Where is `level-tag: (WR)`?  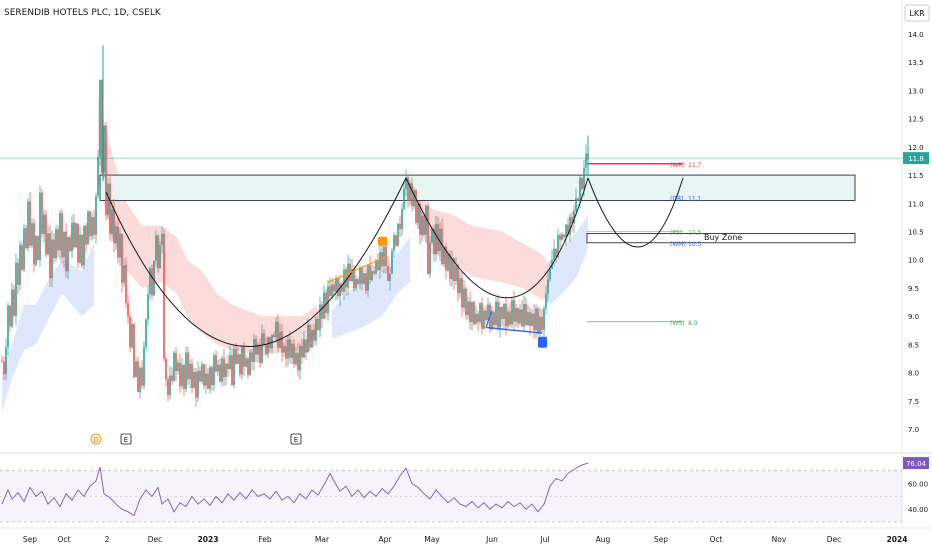
level-tag: (WR) is located at coordinates (677, 165).